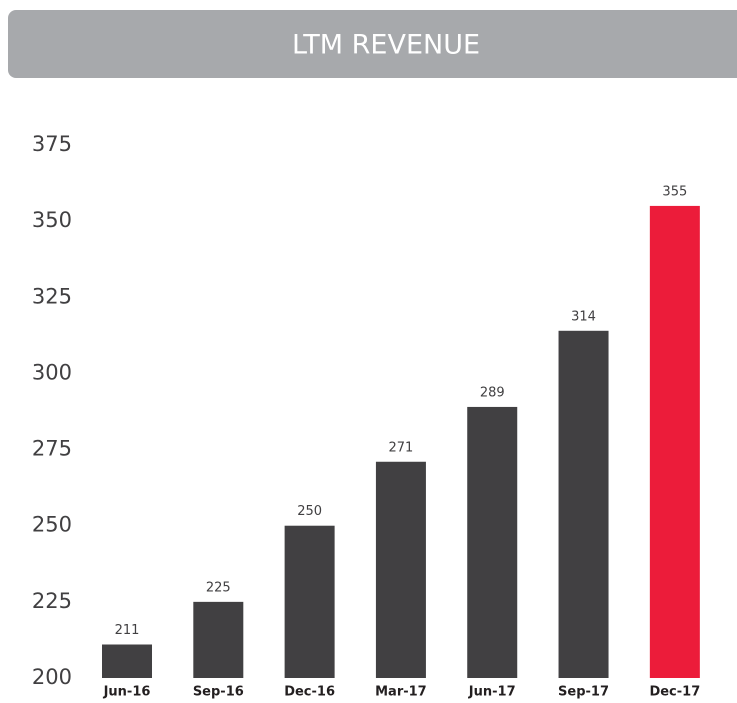 This screenshot has height=703, width=737. I want to click on x-tick-label: Dec-16, so click(309, 692).